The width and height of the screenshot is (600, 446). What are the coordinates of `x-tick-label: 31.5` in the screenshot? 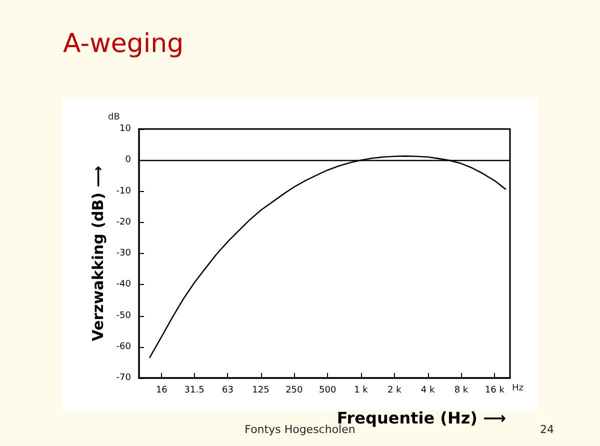 It's located at (194, 391).